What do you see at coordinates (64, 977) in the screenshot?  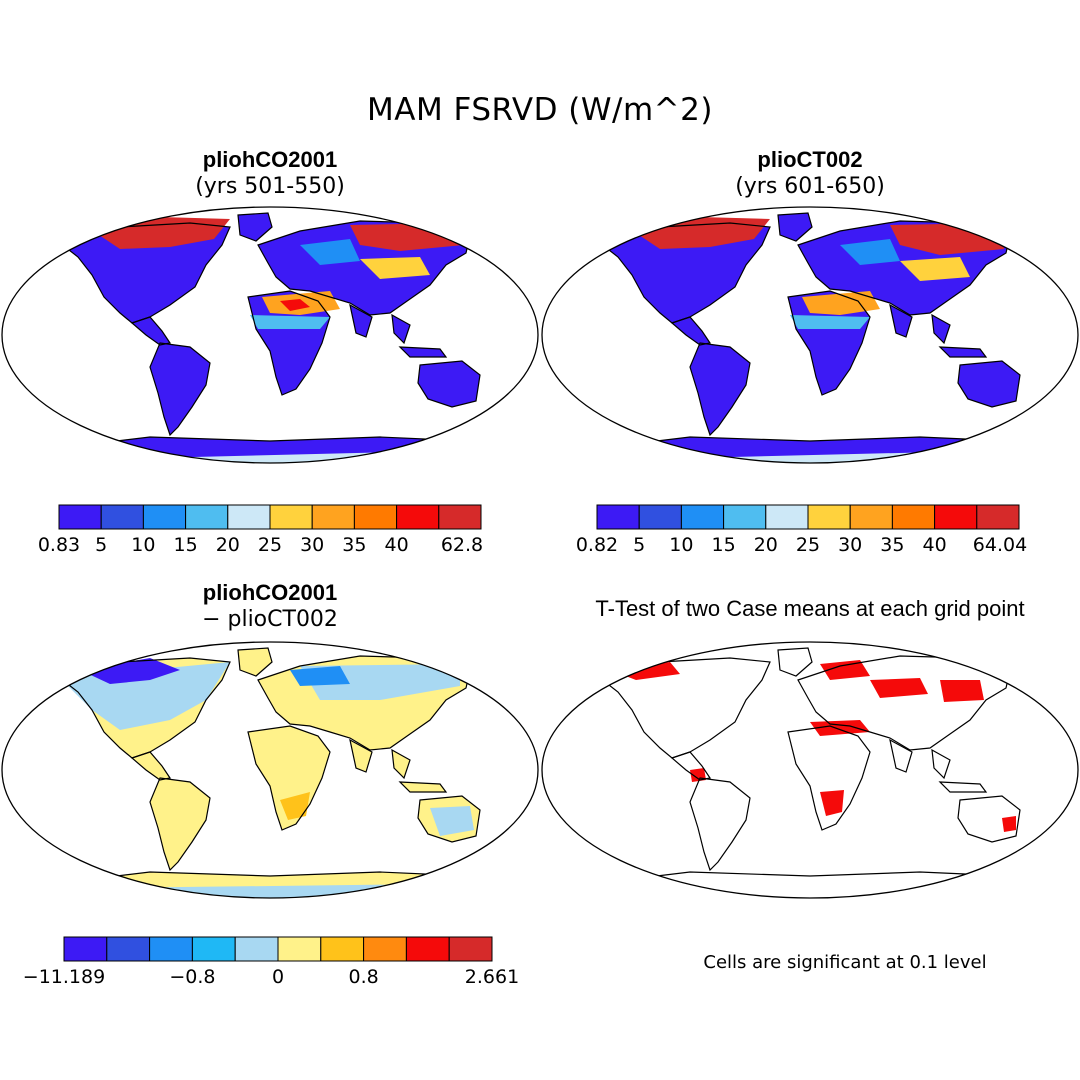 I see `cb3-tick-label: −11.189` at bounding box center [64, 977].